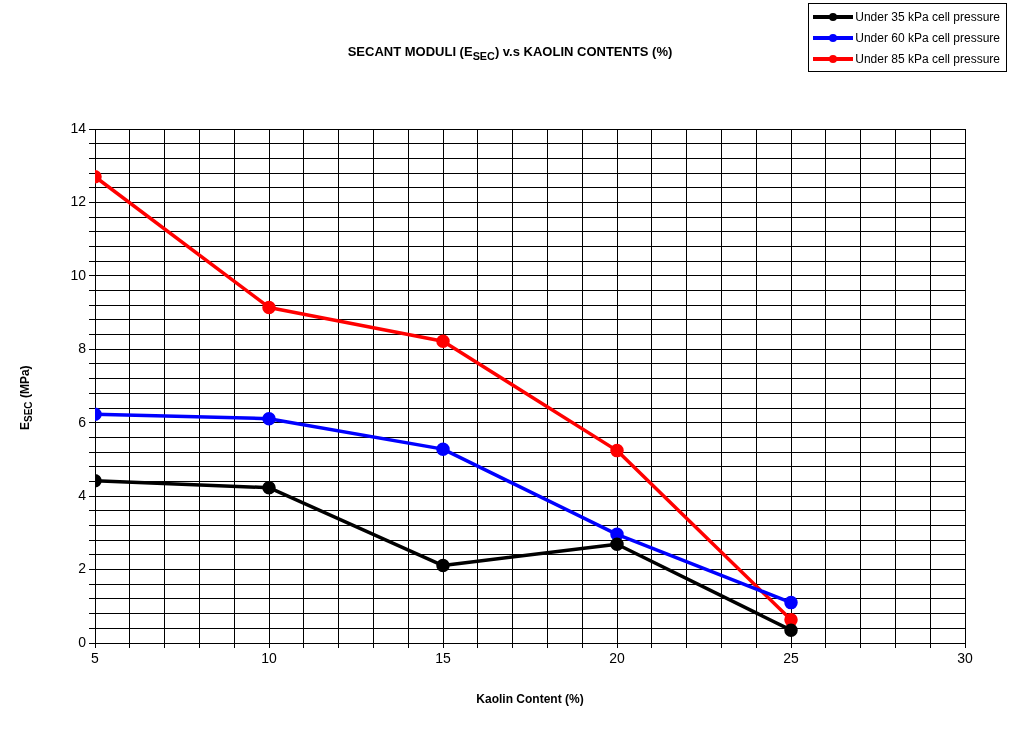  I want to click on chart-title: SECANT MODULI (E$_{SEC}$) v.s KAOLIN CONTENTS (%), so click(510, 53).